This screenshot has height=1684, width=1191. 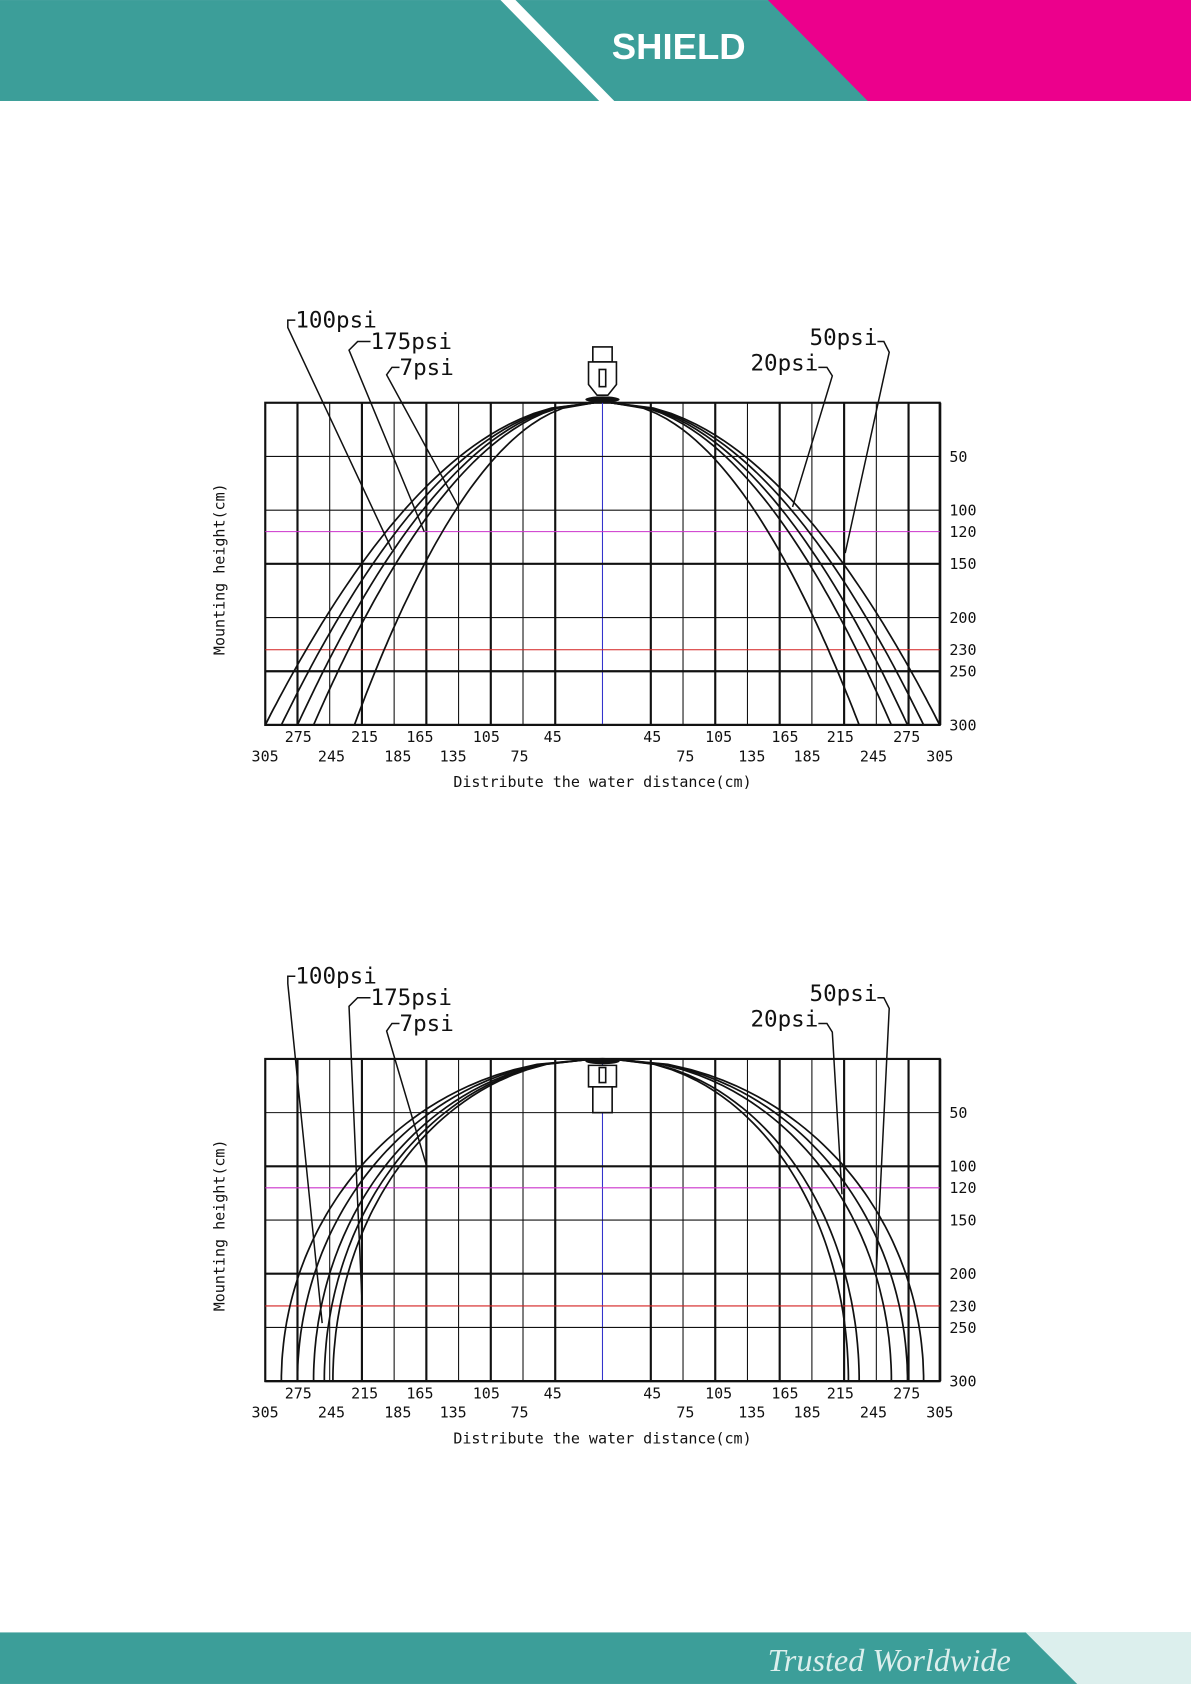 What do you see at coordinates (889, 1660) in the screenshot?
I see `tagline: Trusted Worldwide` at bounding box center [889, 1660].